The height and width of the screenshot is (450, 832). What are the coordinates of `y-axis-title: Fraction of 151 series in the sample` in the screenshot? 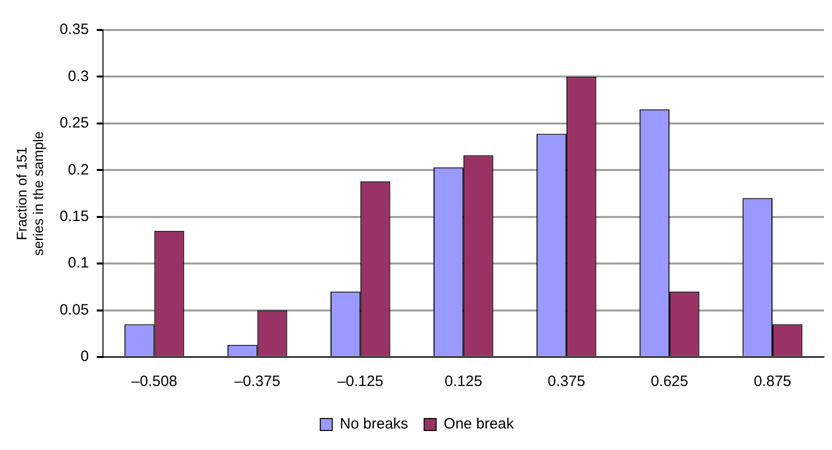 It's located at (29, 193).